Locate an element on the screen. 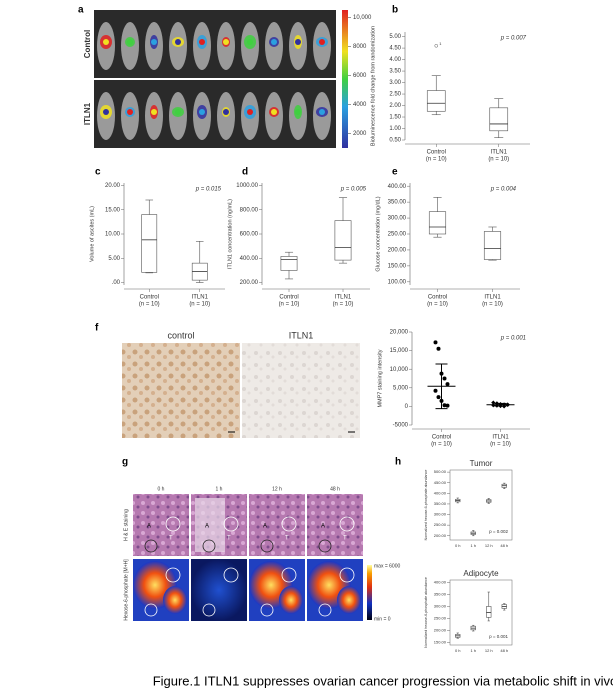 This screenshot has height=698, width=613. y-tick-label: 800.00 is located at coordinates (249, 210).